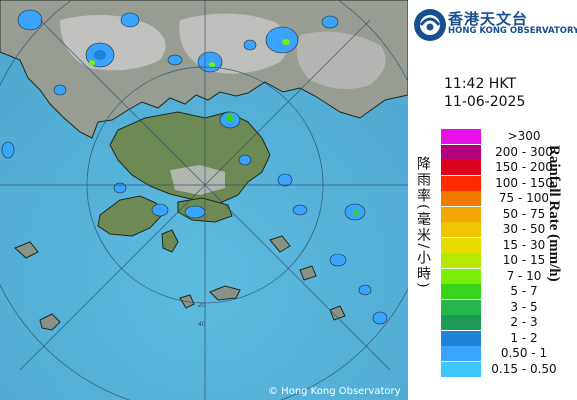  Describe the element at coordinates (524, 213) in the screenshot. I see `legend-level-label: 50 - 75` at that location.